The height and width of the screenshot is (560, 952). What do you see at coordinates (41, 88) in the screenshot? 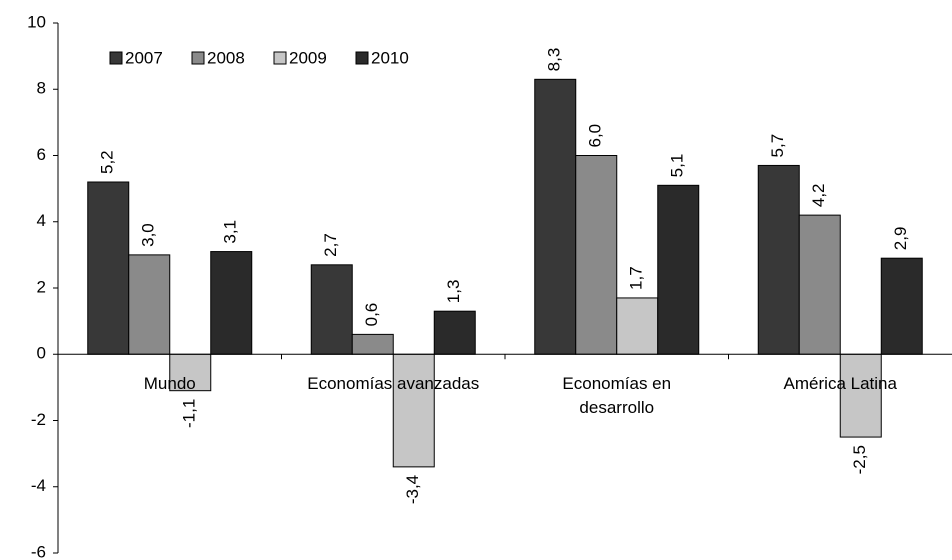
I see `y-tick-label: 8` at bounding box center [41, 88].